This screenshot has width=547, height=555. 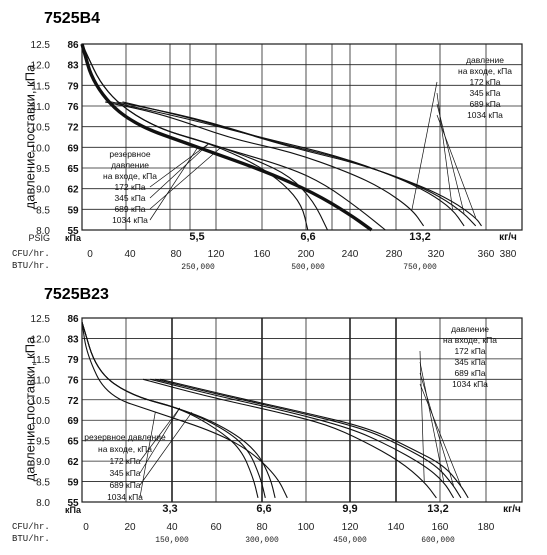 What do you see at coordinates (76, 294) in the screenshot?
I see `chart-title-7525b23: 7525B23` at bounding box center [76, 294].